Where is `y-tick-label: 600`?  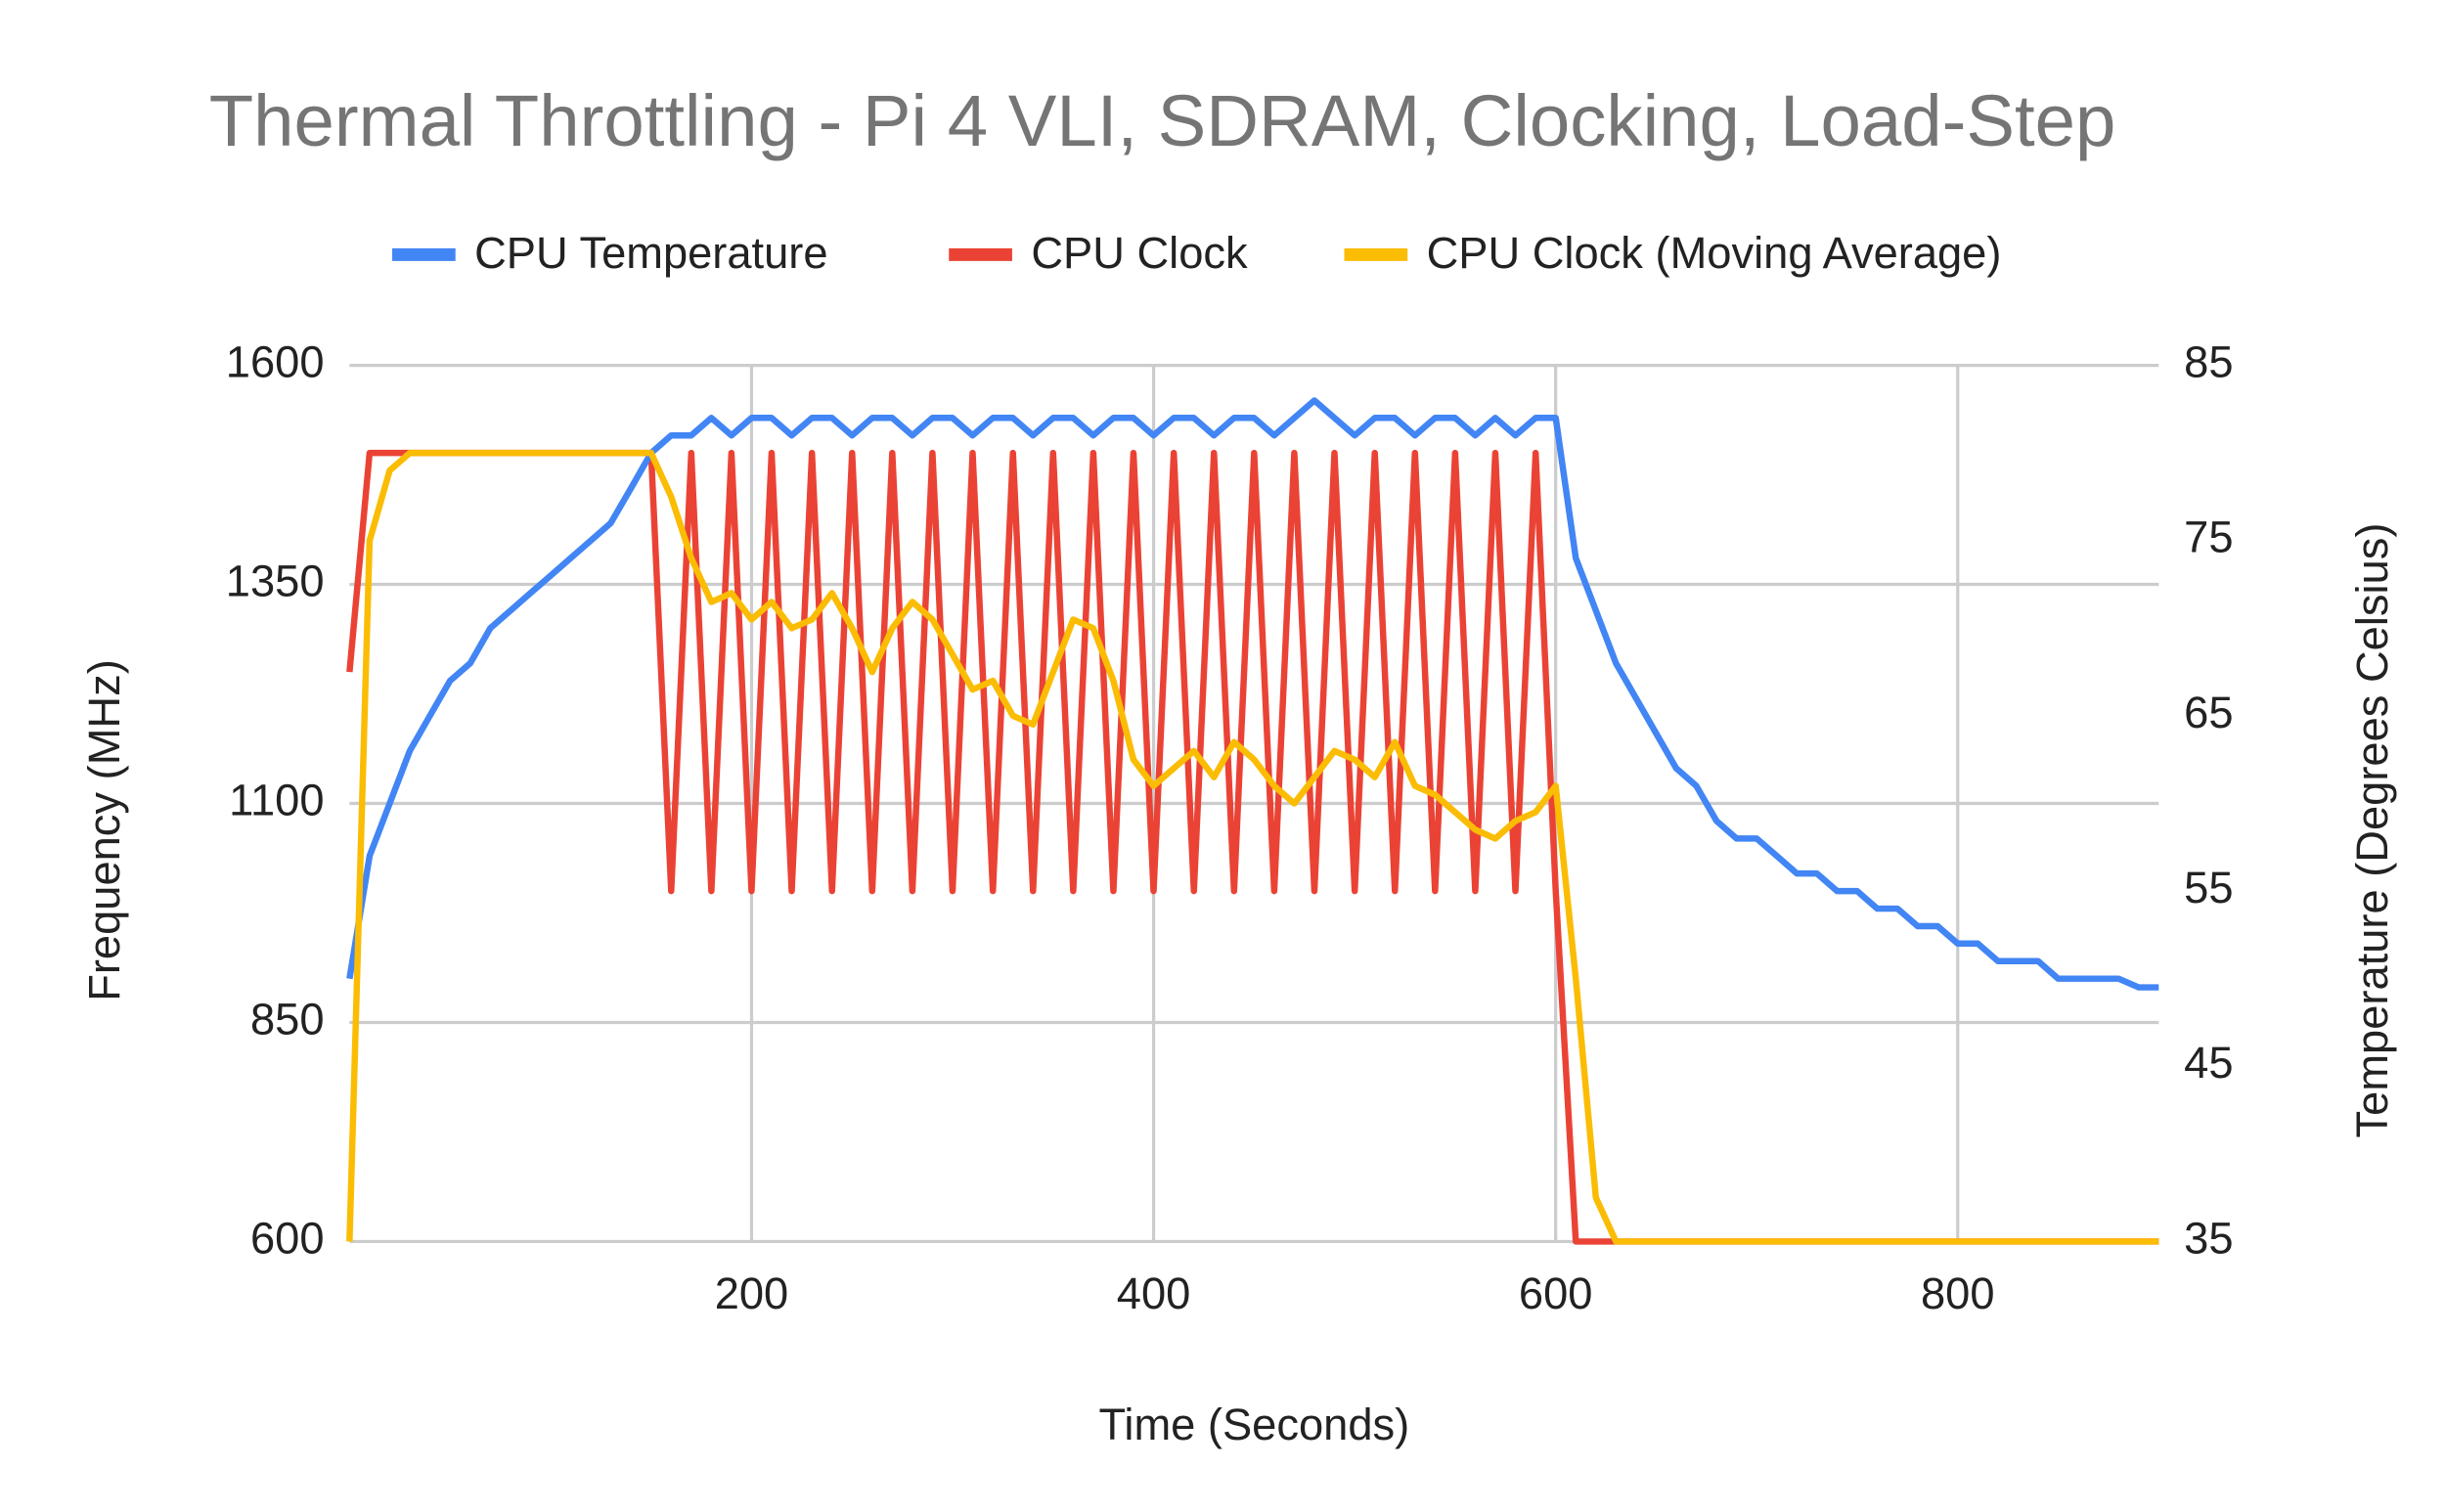 y-tick-label: 600 is located at coordinates (287, 1238).